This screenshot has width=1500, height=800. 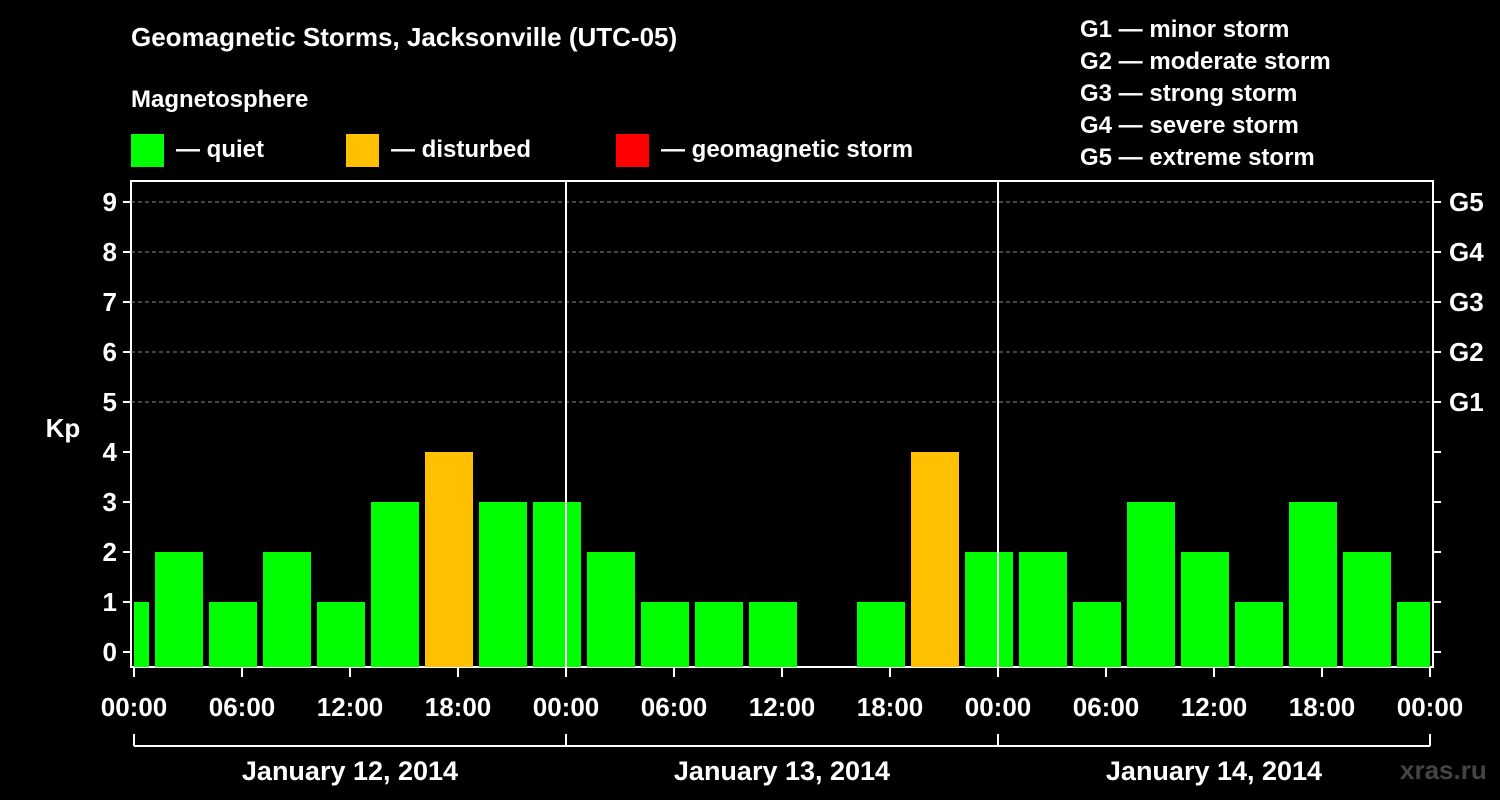 What do you see at coordinates (1466, 402) in the screenshot?
I see `right-axis-label: G1` at bounding box center [1466, 402].